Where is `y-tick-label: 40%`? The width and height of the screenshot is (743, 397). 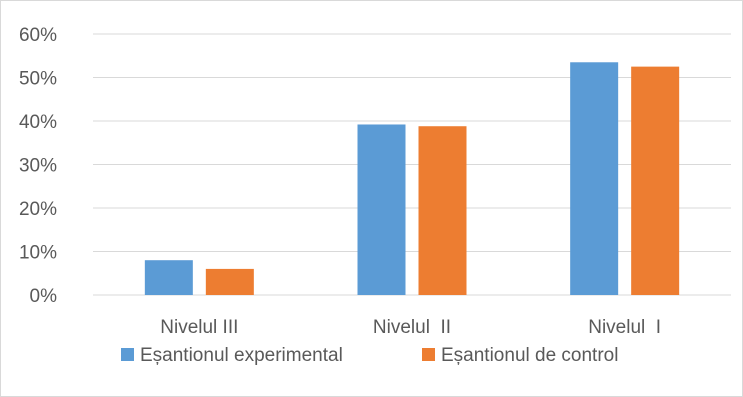
y-tick-label: 40% is located at coordinates (38, 122).